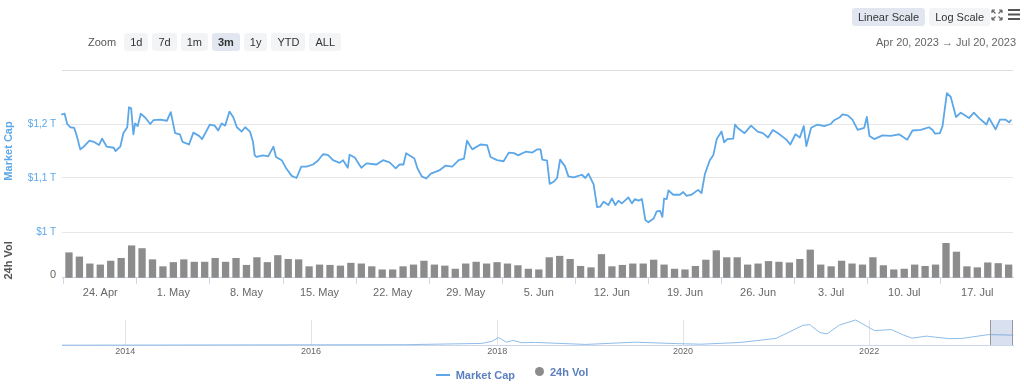 This screenshot has width=1024, height=388. Describe the element at coordinates (485, 375) in the screenshot. I see `legend-label: Market Cap` at that location.